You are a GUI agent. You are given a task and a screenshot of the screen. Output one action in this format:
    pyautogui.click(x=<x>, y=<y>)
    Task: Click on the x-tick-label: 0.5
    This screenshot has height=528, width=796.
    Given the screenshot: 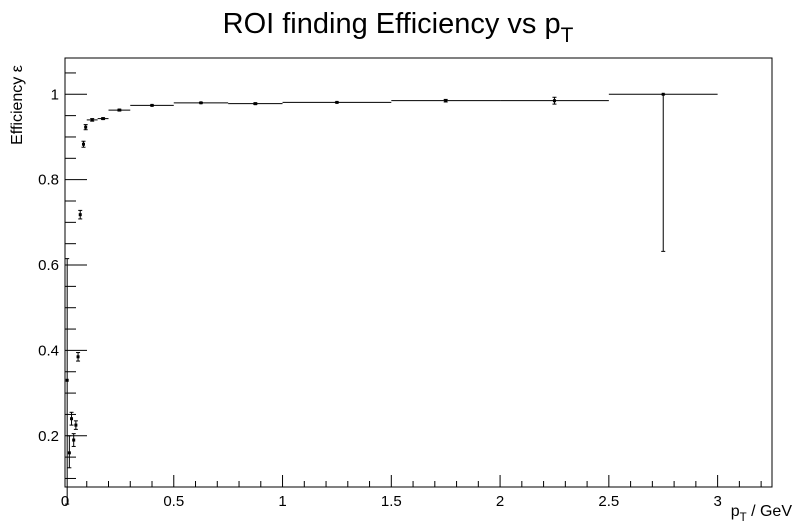 What is the action you would take?
    pyautogui.click(x=173, y=501)
    